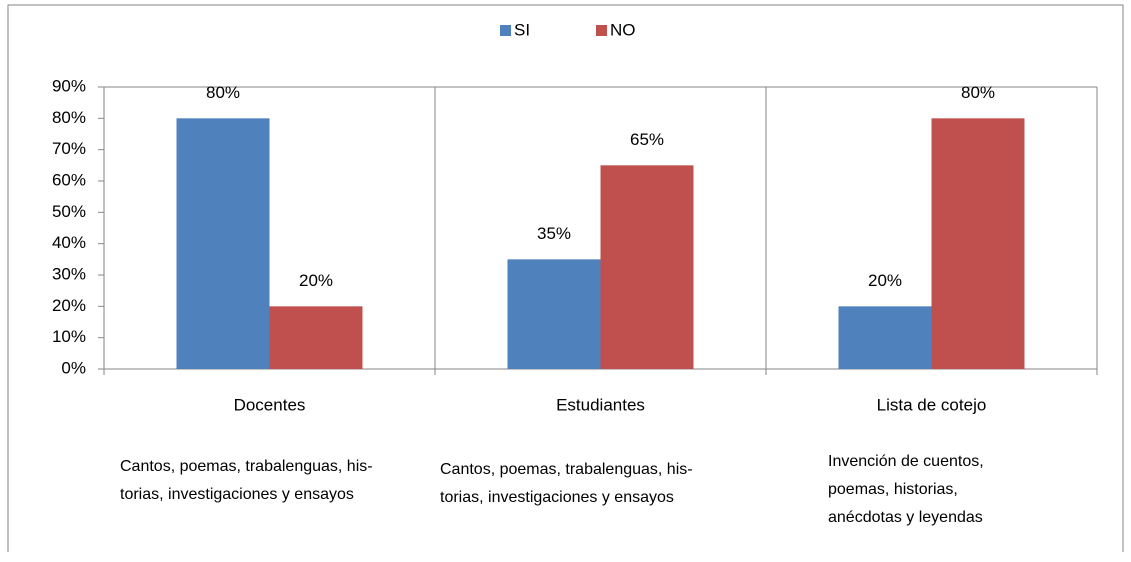 This screenshot has width=1131, height=562. I want to click on annotation: anécdotas y leyendas, so click(905, 517).